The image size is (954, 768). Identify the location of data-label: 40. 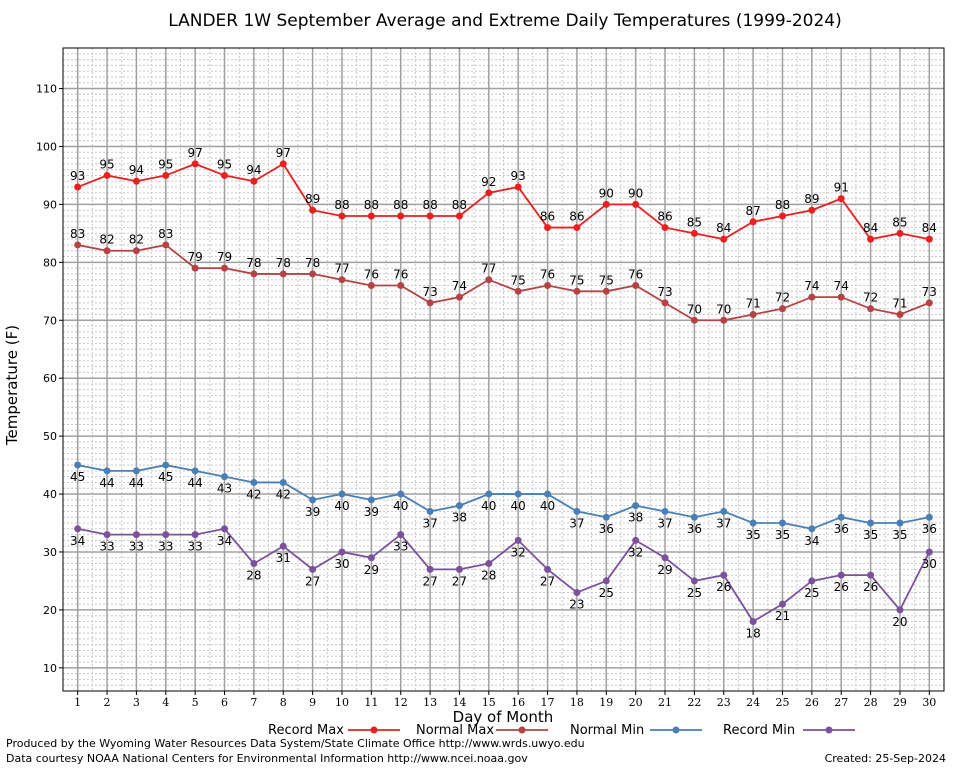
(547, 506).